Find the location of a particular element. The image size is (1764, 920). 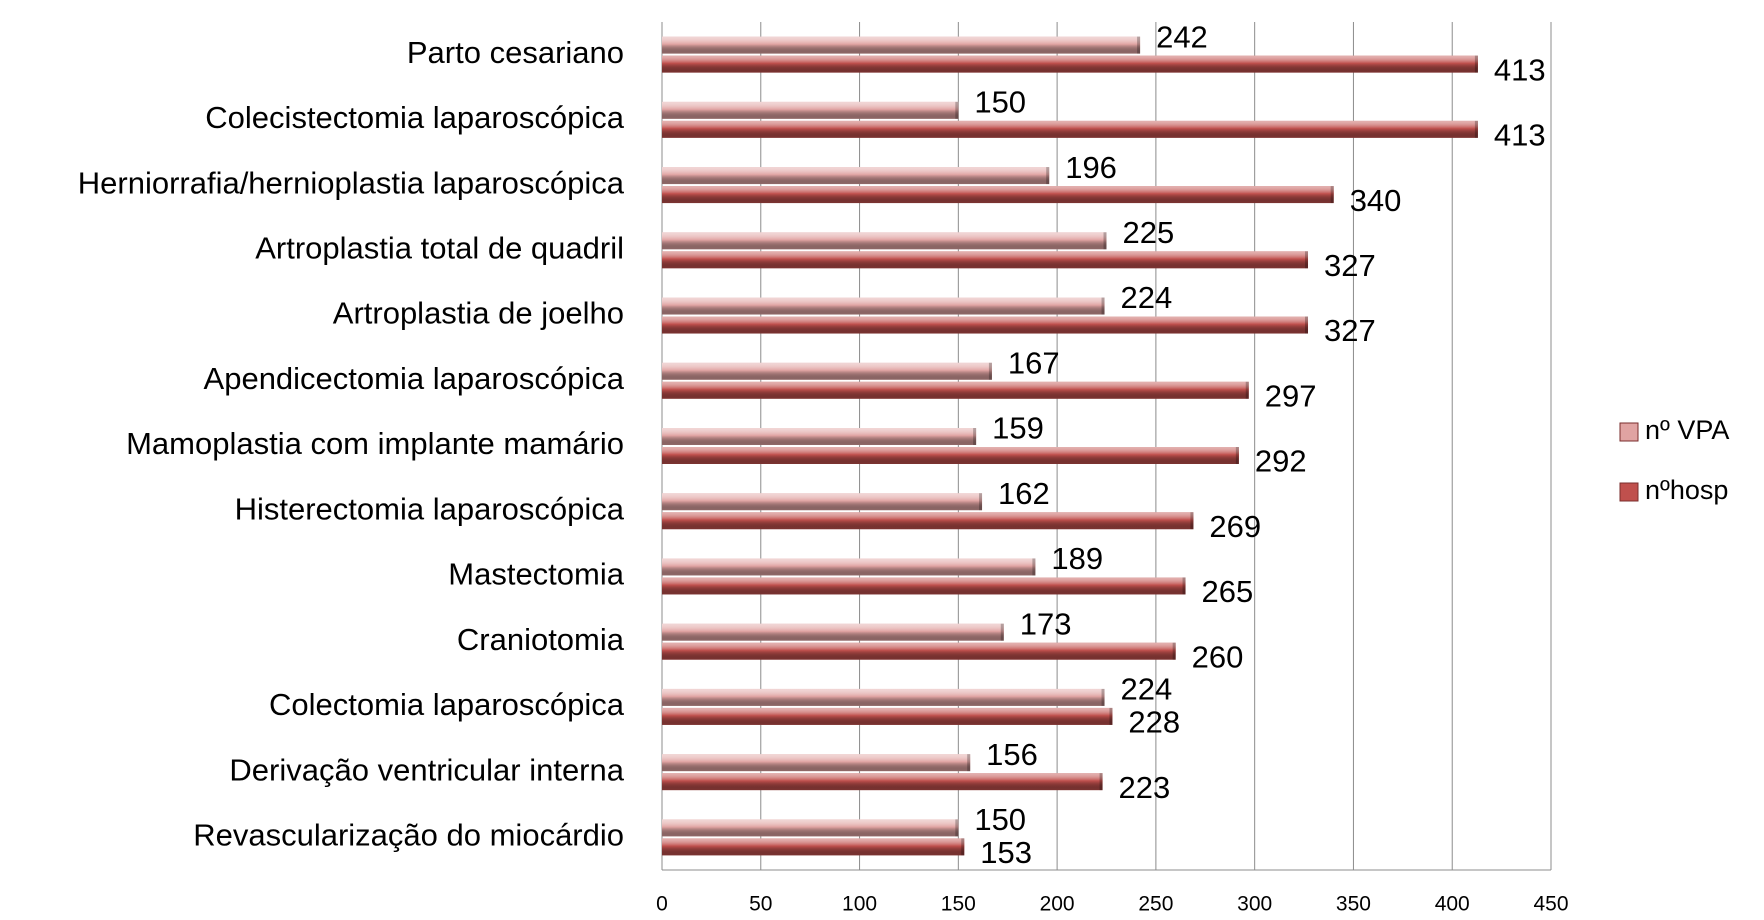

data-label: 269 is located at coordinates (1235, 526).